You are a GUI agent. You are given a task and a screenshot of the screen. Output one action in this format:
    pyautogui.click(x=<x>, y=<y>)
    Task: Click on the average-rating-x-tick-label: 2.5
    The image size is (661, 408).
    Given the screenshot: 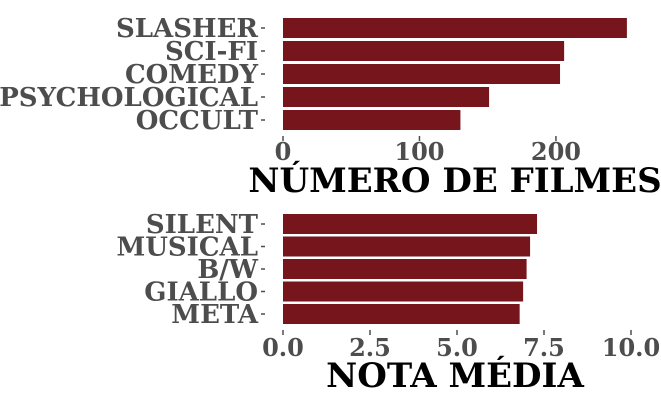 What is the action you would take?
    pyautogui.click(x=370, y=347)
    